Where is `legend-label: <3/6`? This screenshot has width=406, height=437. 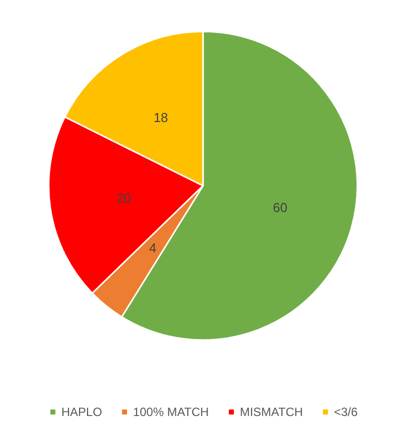 legend-label: <3/6 is located at coordinates (346, 412).